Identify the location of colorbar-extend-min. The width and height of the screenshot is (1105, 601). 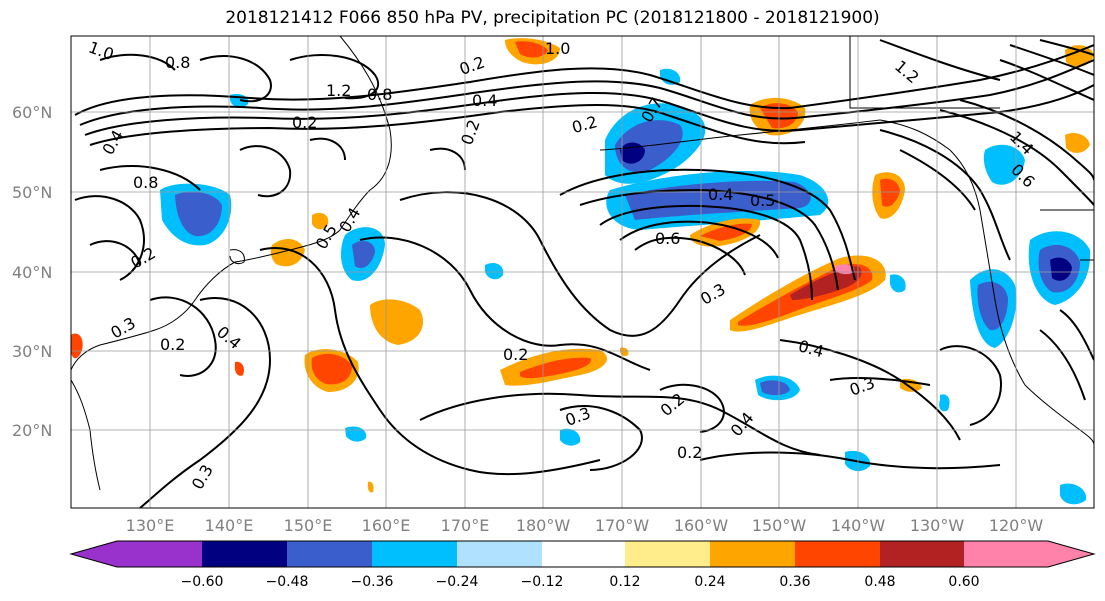
(94, 554).